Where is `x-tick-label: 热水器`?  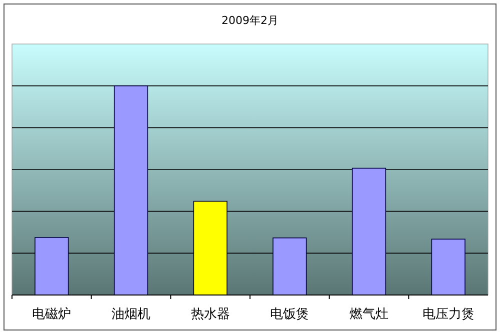 x-tick-label: 热水器 is located at coordinates (210, 314).